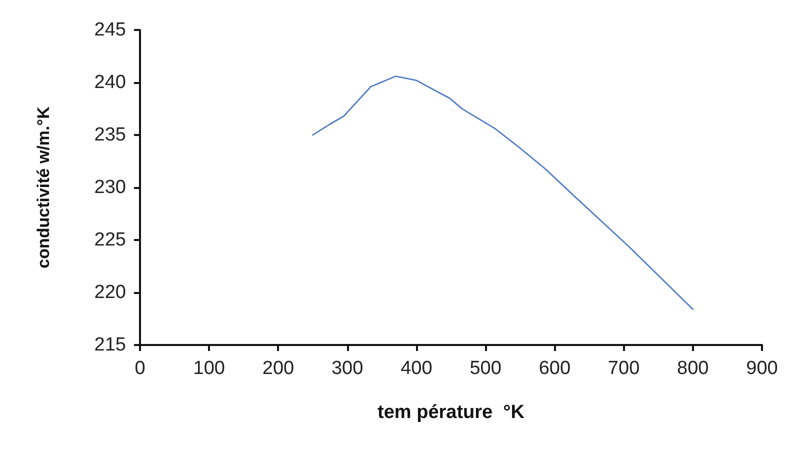 The image size is (789, 457). Describe the element at coordinates (624, 368) in the screenshot. I see `x-tick-label: 700` at that location.